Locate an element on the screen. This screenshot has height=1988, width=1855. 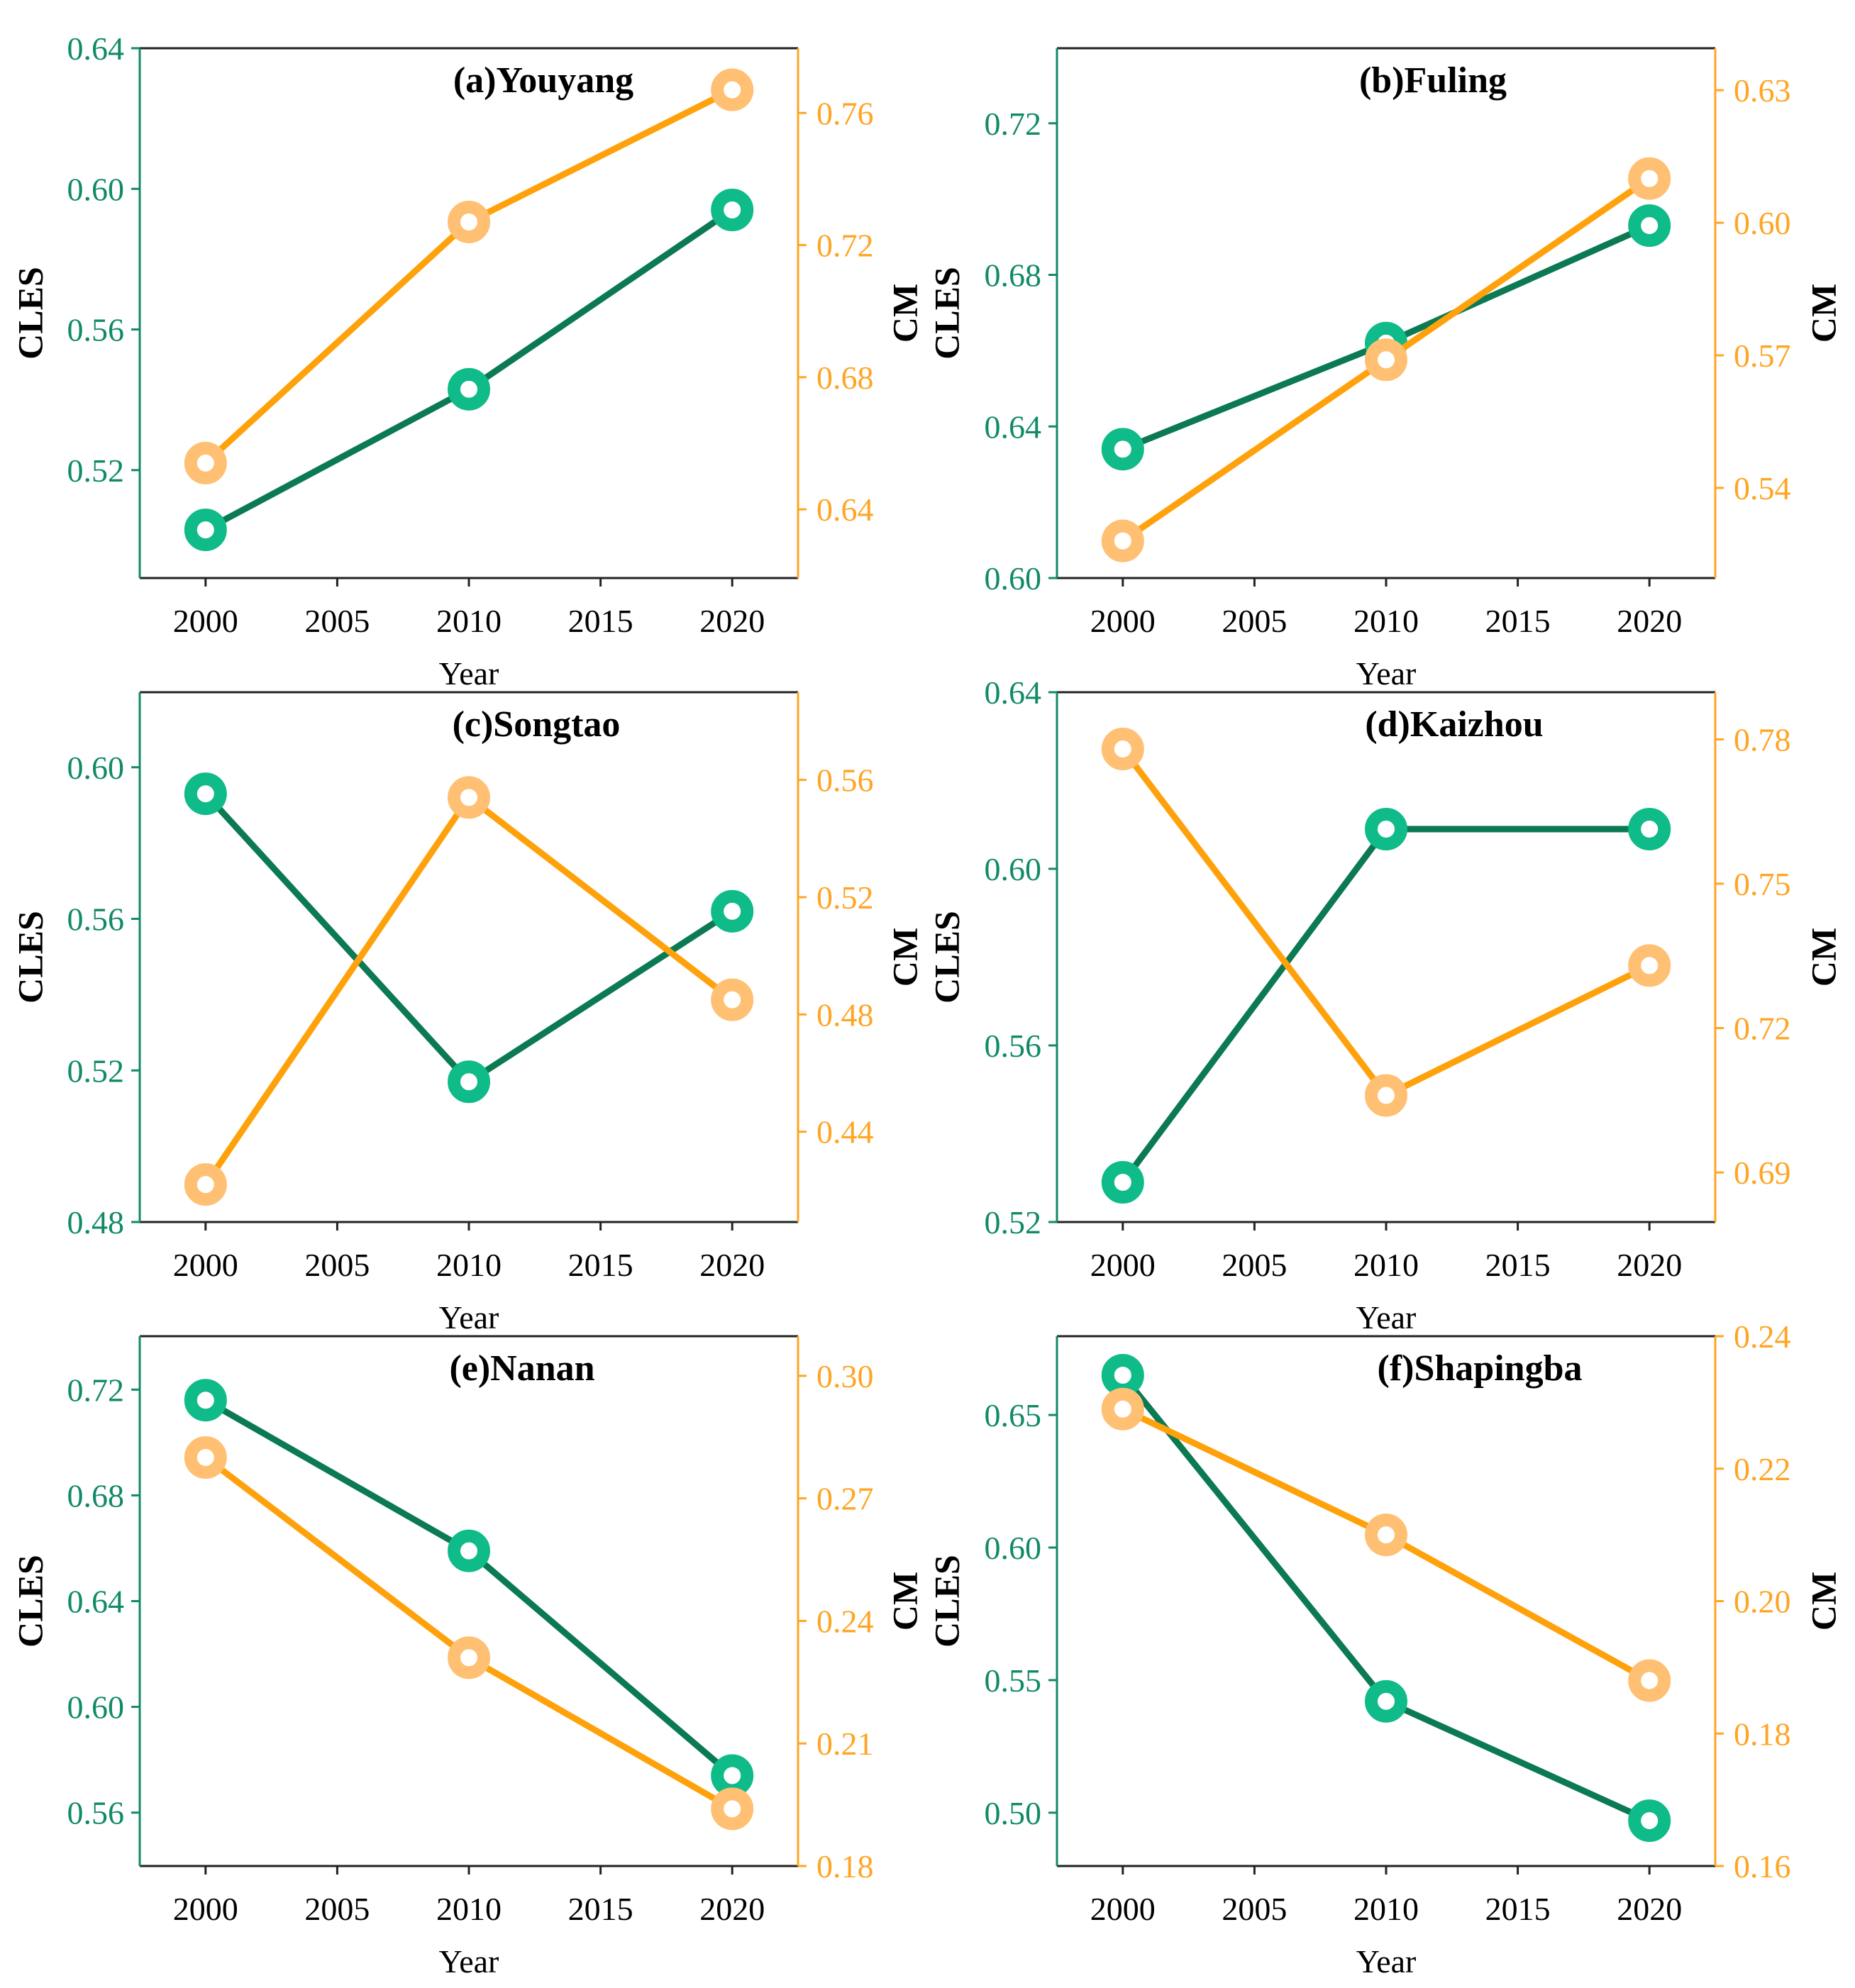
right-y-tick-label: 0.76 is located at coordinates (845, 113).